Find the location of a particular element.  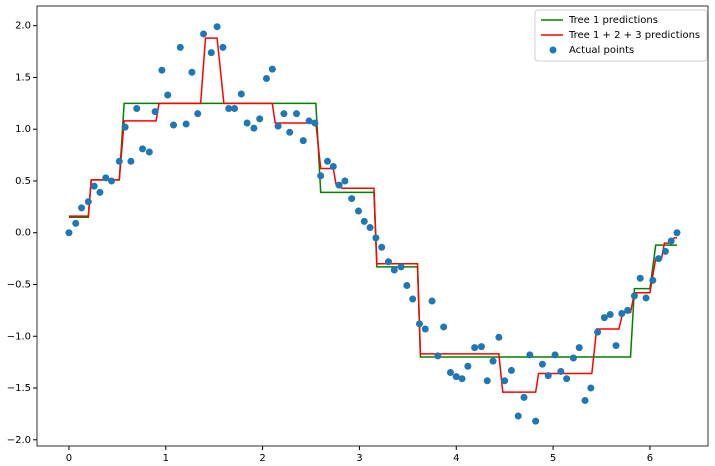

x-tick-label: 0 is located at coordinates (69, 458).